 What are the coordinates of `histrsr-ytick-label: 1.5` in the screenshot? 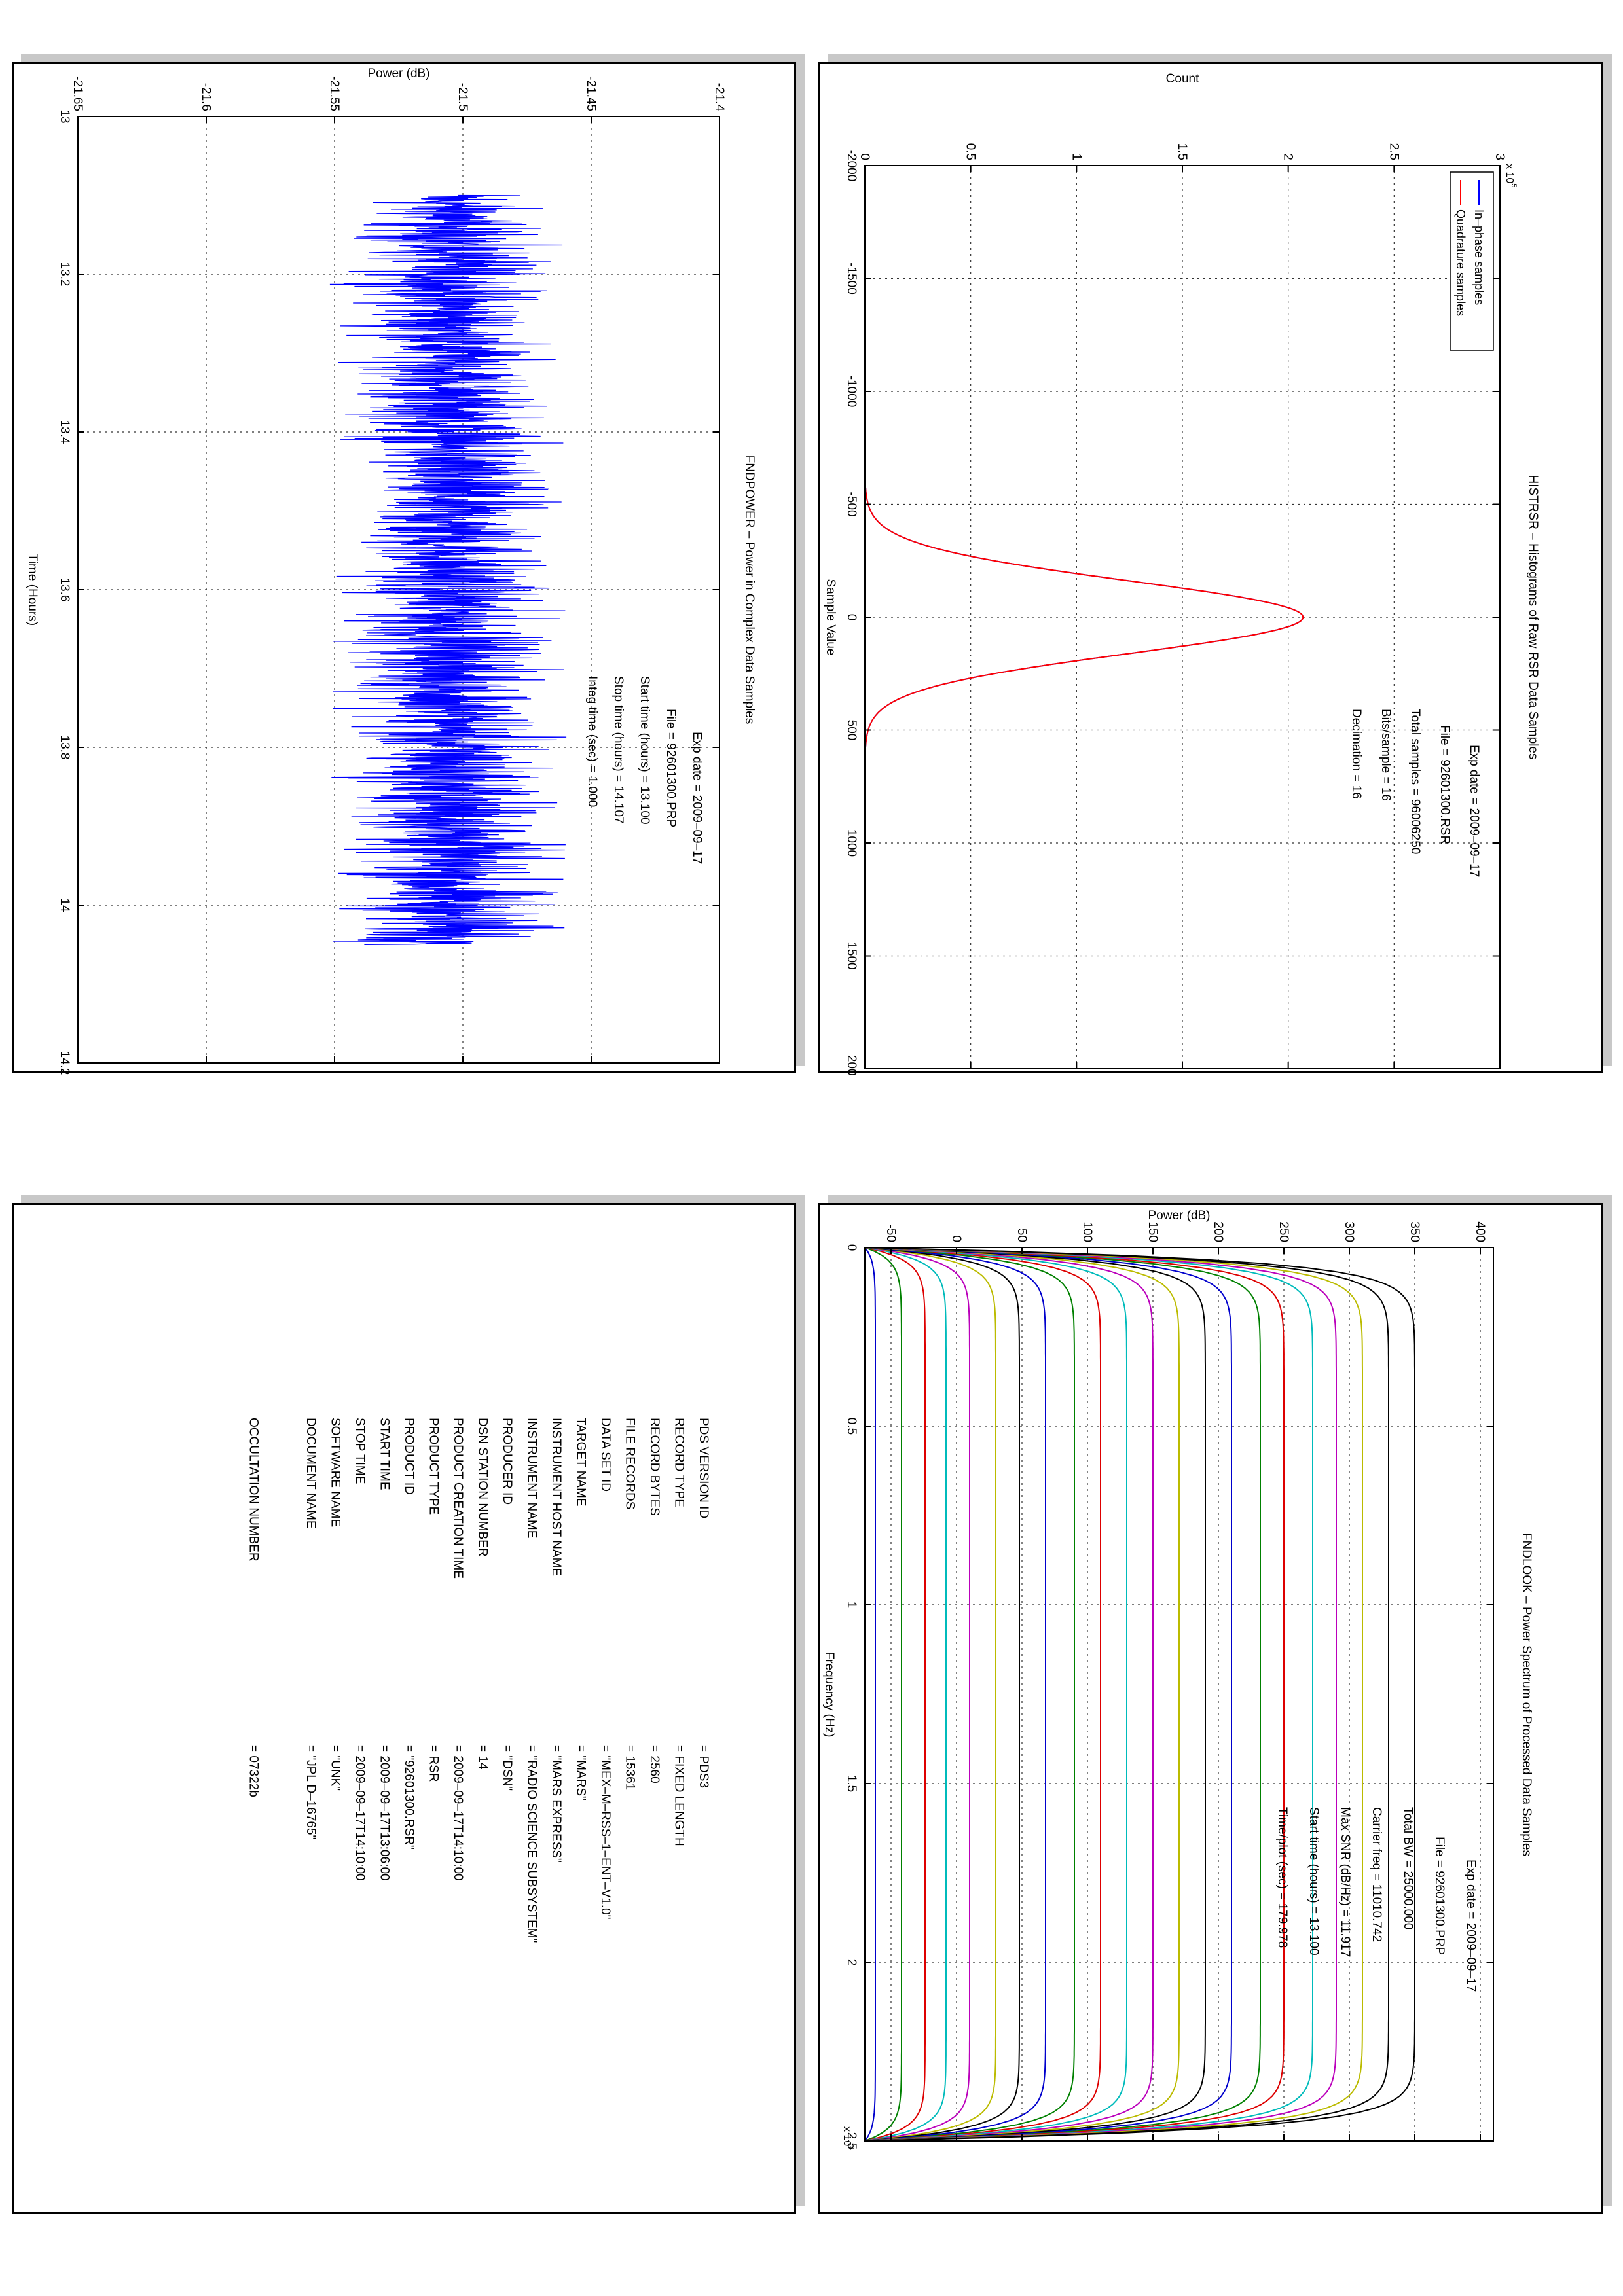 It's located at (1182, 151).